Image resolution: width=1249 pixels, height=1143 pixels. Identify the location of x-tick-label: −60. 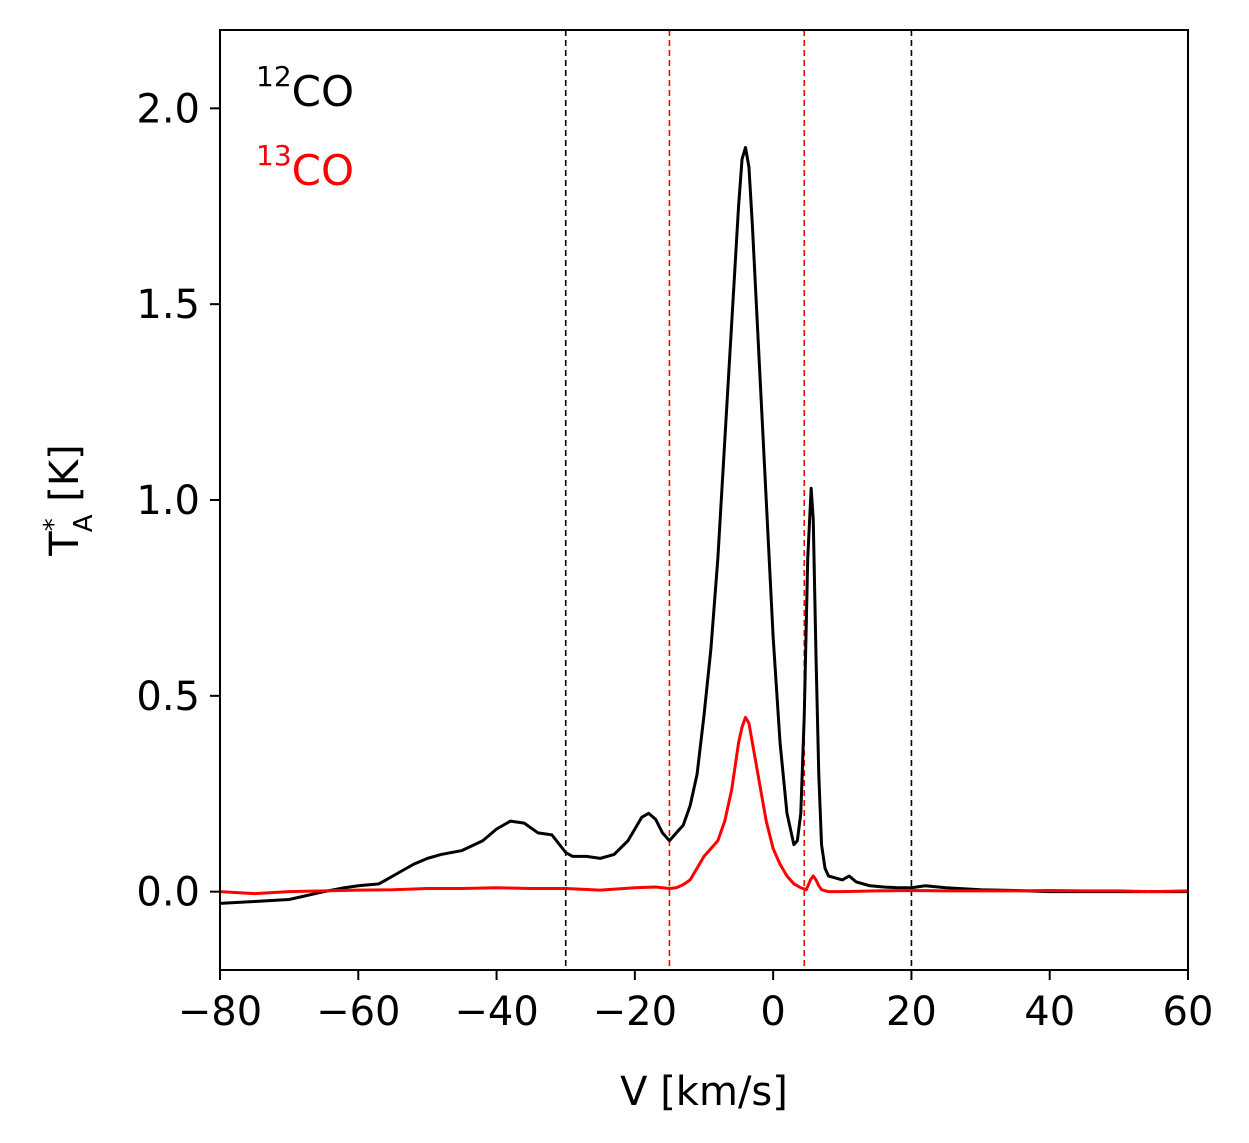
(358, 1012).